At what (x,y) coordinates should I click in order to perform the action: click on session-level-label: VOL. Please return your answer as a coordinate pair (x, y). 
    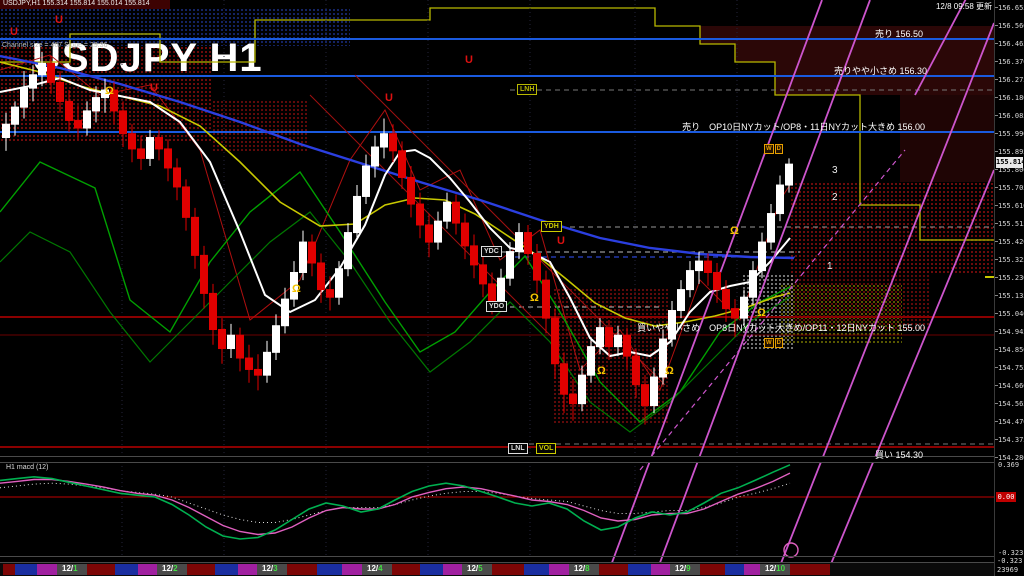
    Looking at the image, I should click on (546, 448).